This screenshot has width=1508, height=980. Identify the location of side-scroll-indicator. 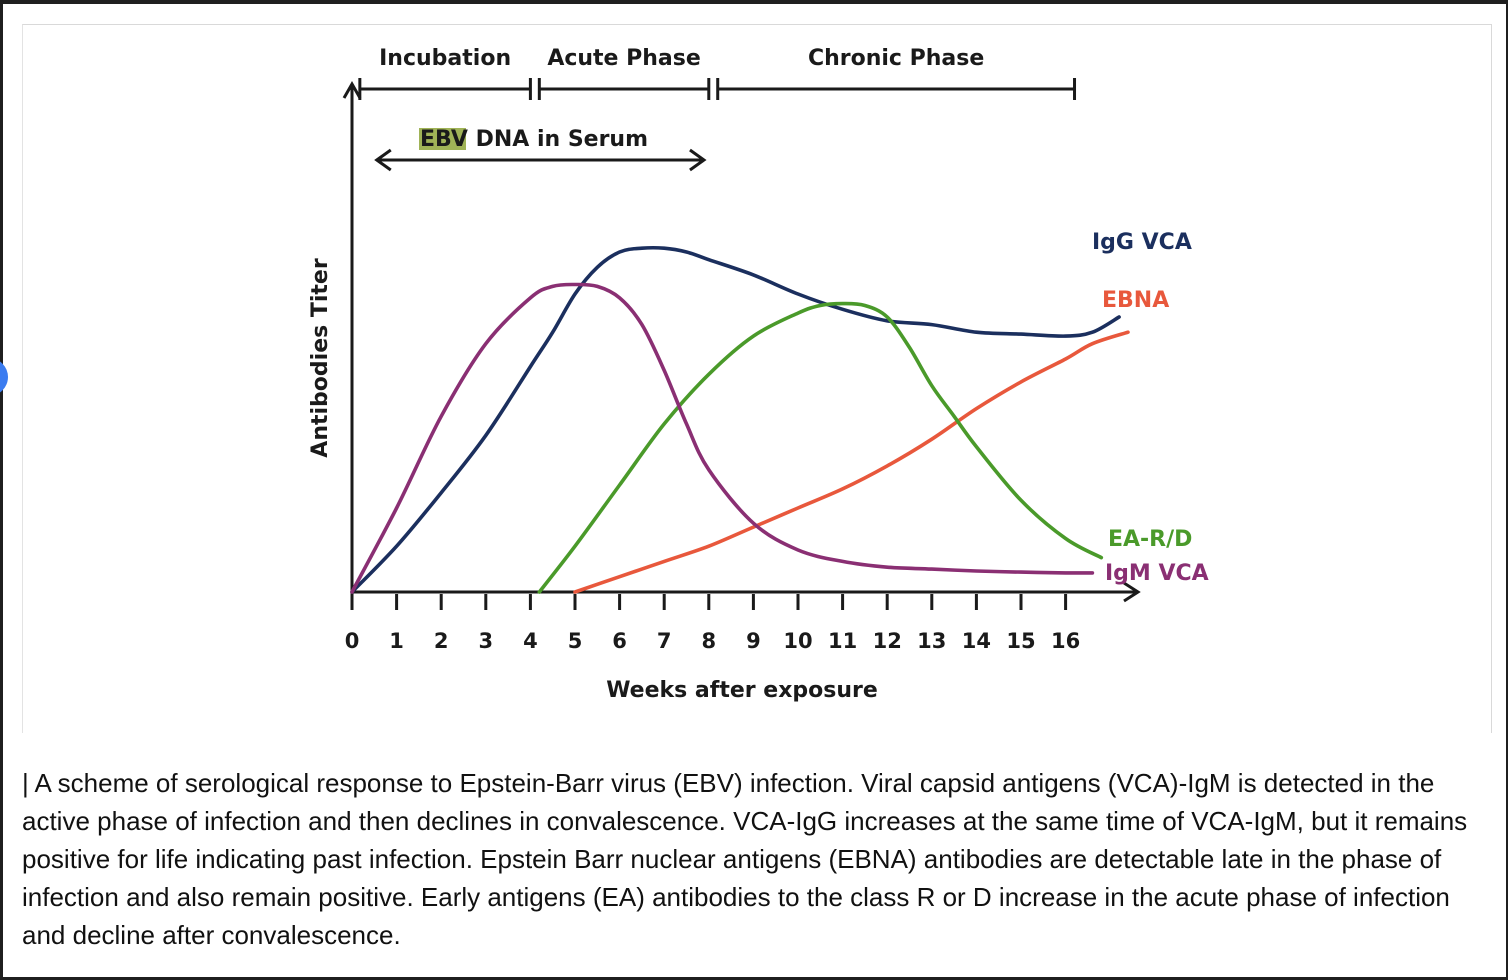
(4, 377).